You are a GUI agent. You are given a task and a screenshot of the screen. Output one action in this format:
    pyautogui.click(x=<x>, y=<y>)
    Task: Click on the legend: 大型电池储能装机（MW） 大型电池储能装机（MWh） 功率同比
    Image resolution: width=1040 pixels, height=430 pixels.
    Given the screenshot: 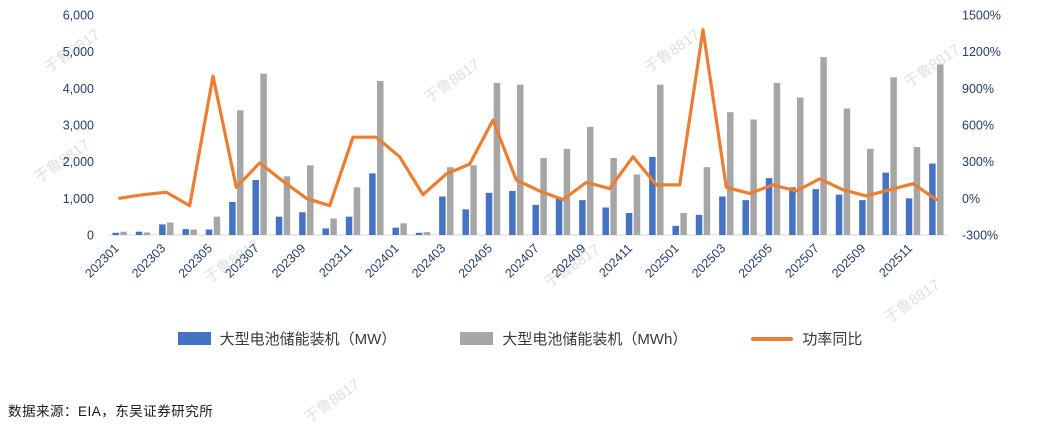 What is the action you would take?
    pyautogui.click(x=520, y=338)
    